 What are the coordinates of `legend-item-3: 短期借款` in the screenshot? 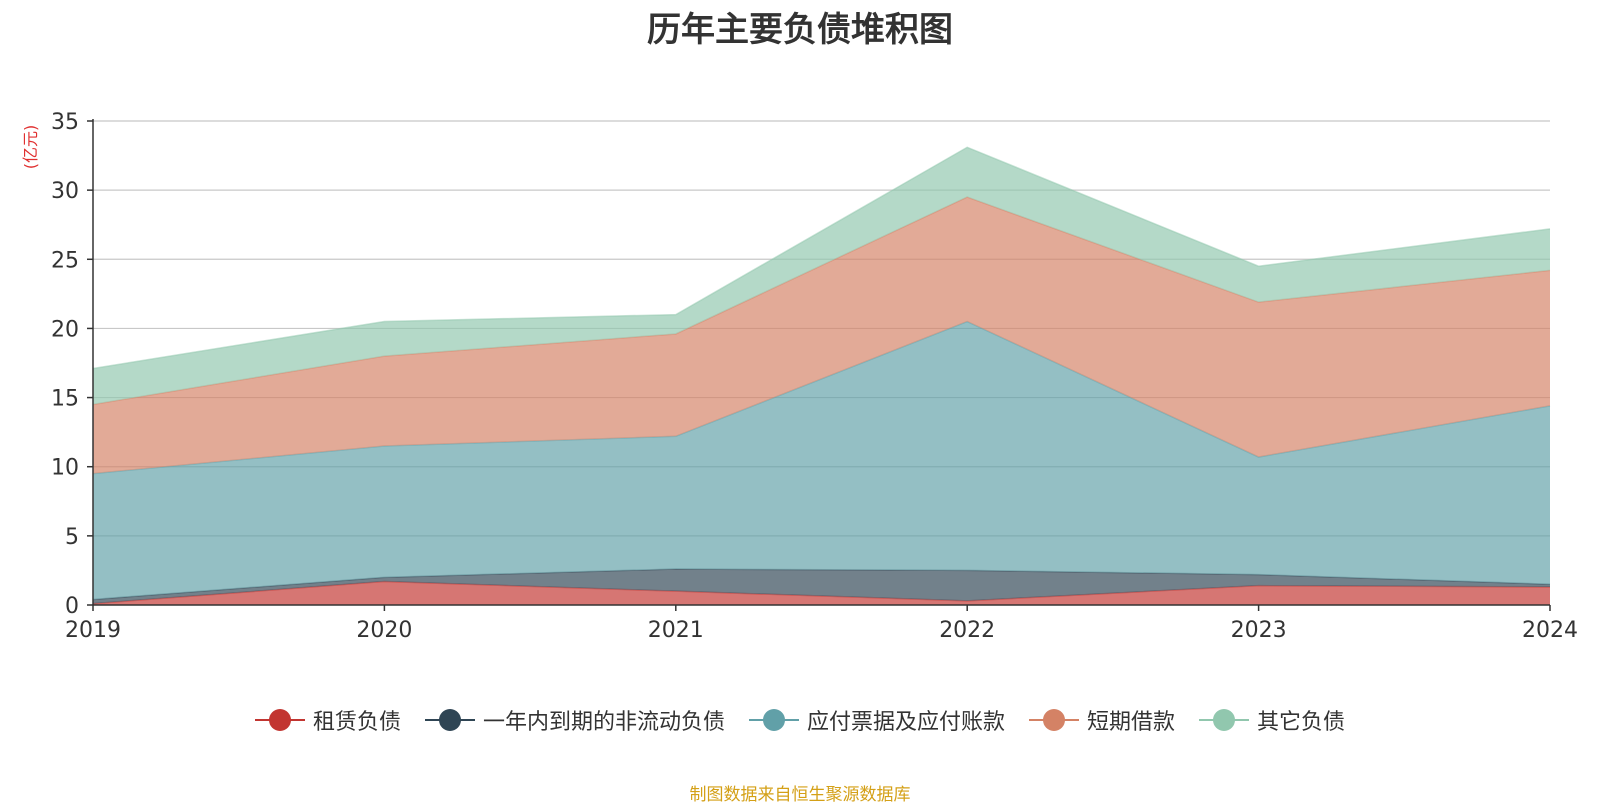 It's located at (1102, 720).